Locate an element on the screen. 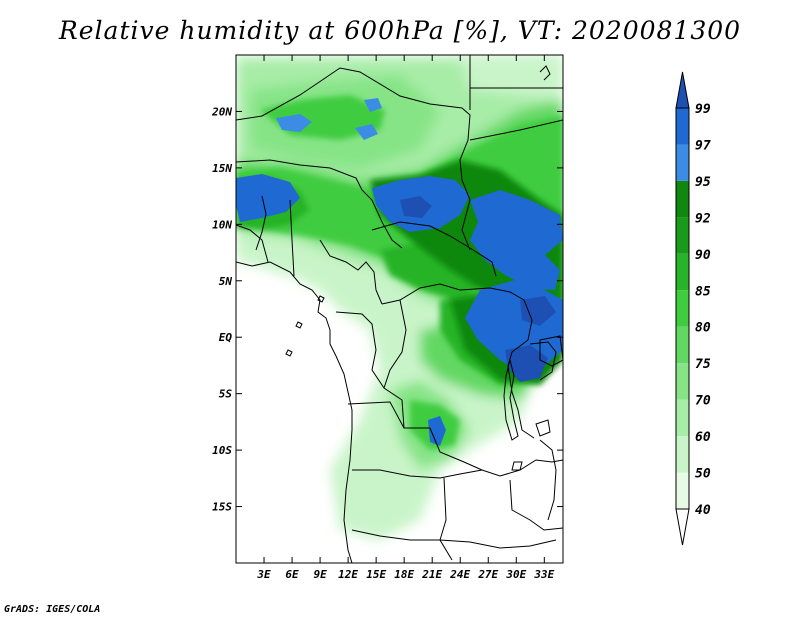 This screenshot has height=618, width=800. lat-tick-label: 20N is located at coordinates (221, 111).